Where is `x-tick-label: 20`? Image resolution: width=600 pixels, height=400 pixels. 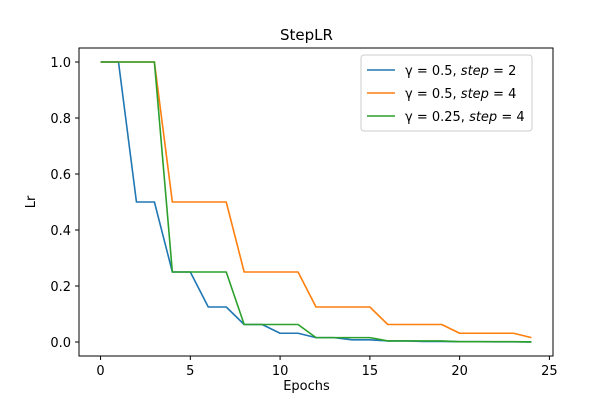
x-tick-label: 20 is located at coordinates (459, 371).